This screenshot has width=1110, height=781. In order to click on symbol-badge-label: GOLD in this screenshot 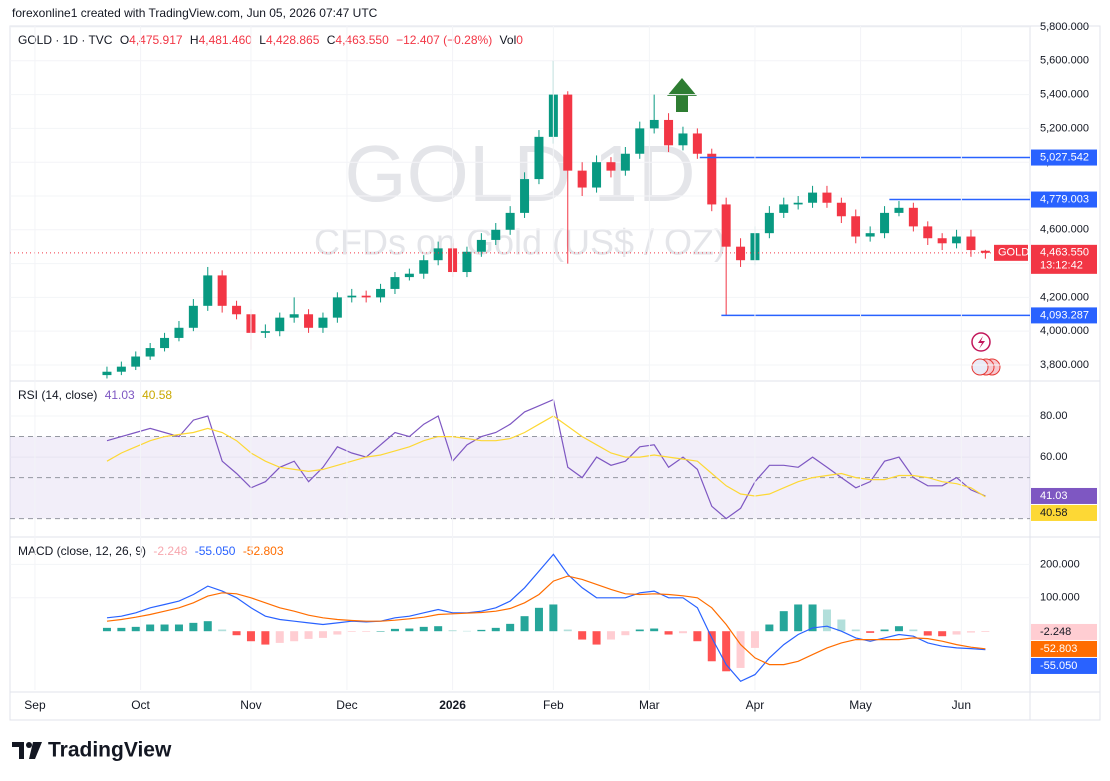, I will do `click(1013, 253)`.